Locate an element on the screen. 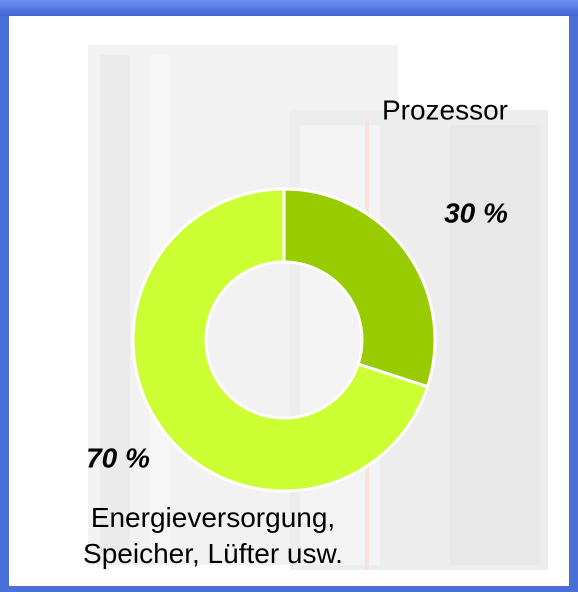  category-label: Energieversorgung, Speicher, Lüfter usw. is located at coordinates (213, 535).